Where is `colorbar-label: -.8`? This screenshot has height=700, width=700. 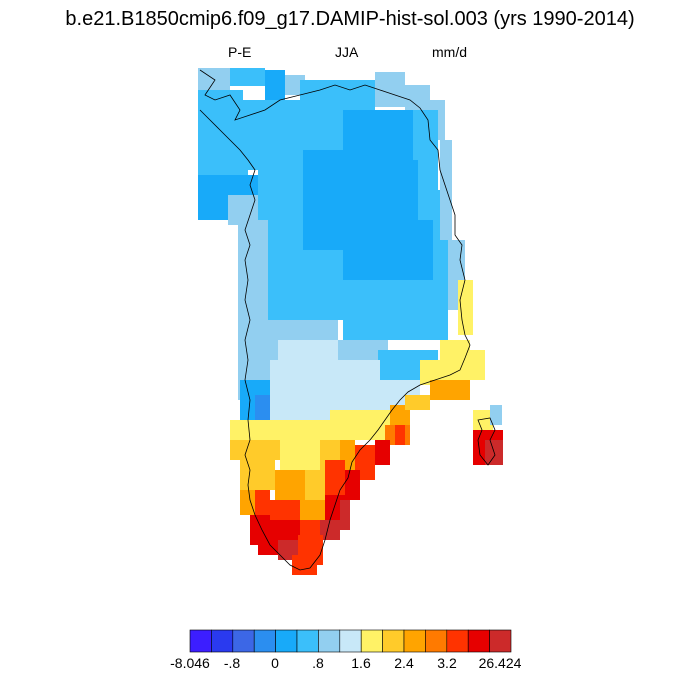
colorbar-label: -.8 is located at coordinates (232, 663).